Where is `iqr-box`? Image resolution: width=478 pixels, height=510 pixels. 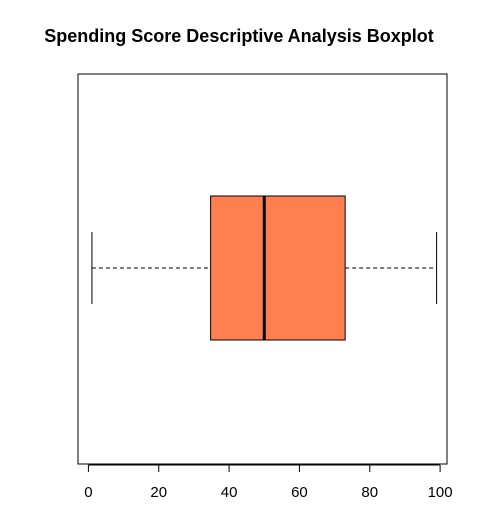
iqr-box is located at coordinates (278, 268).